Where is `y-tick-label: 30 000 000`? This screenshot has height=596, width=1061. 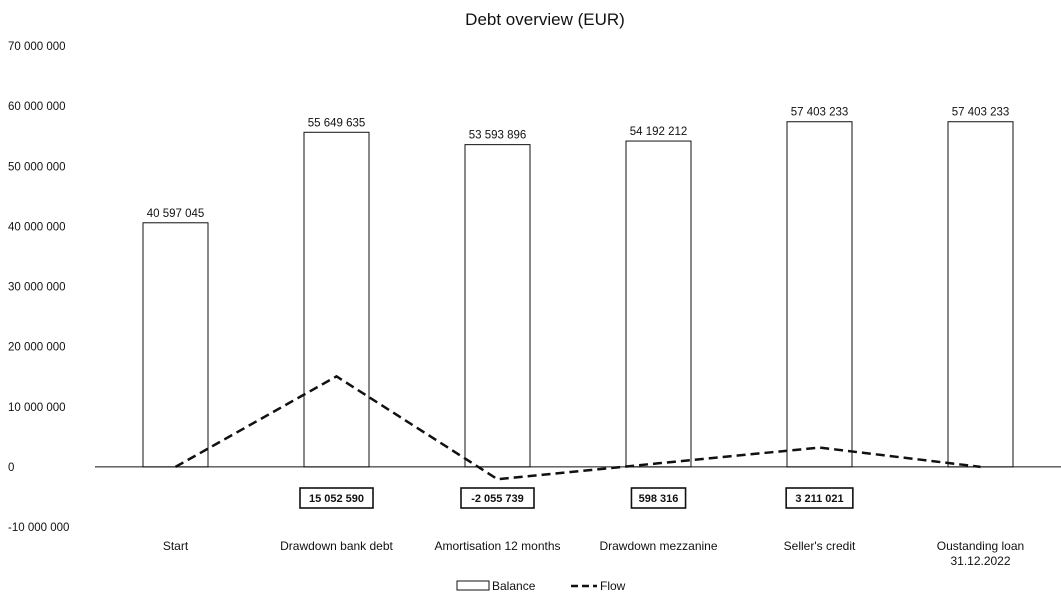
y-tick-label: 30 000 000 is located at coordinates (37, 288).